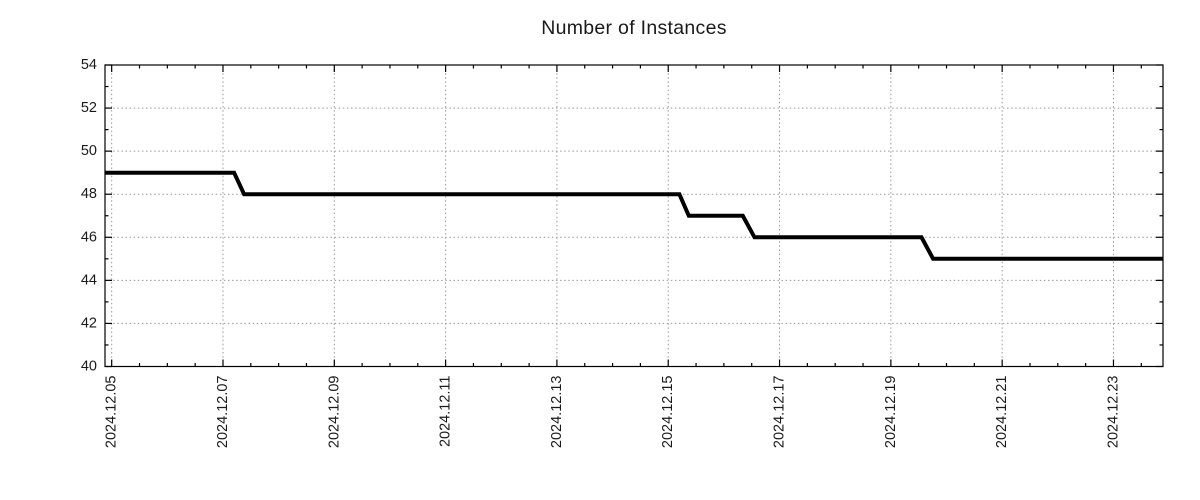 The width and height of the screenshot is (1200, 500). I want to click on x-tick-label: 2024.12.19, so click(891, 412).